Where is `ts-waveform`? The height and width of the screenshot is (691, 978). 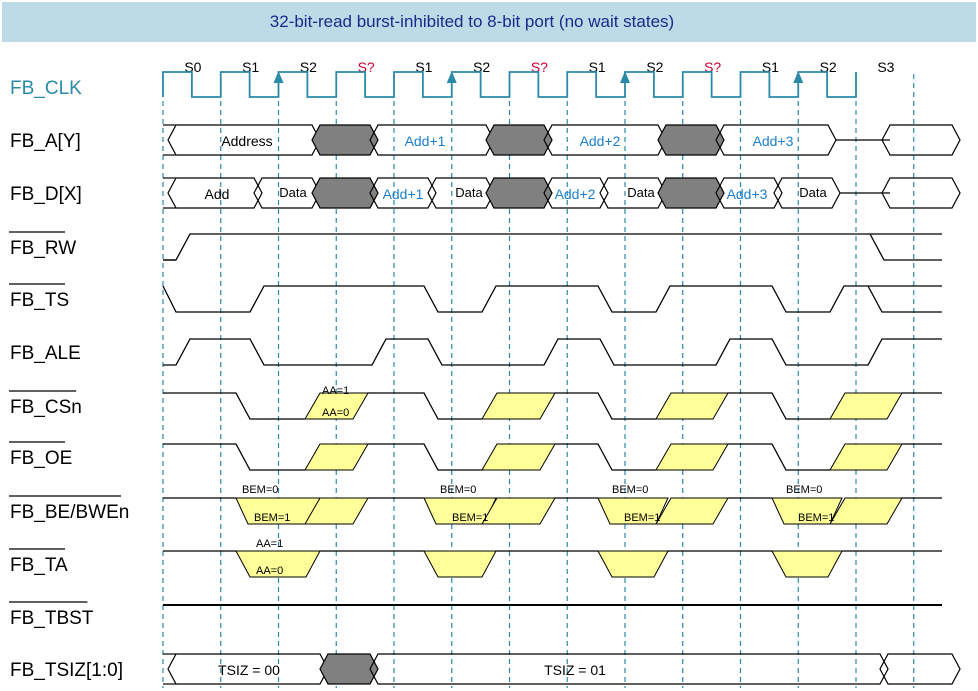 ts-waveform is located at coordinates (552, 299).